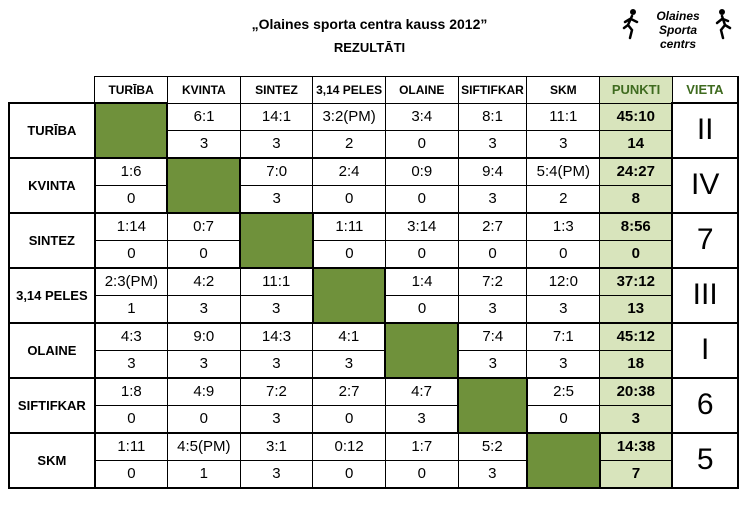  What do you see at coordinates (52, 240) in the screenshot?
I see `team-name: SINTEZ` at bounding box center [52, 240].